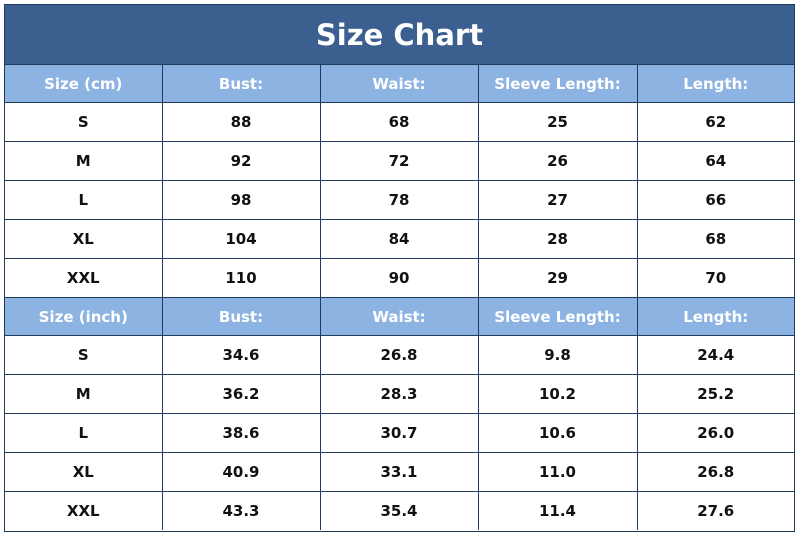 The height and width of the screenshot is (537, 800). I want to click on measurement-cell: 43.3, so click(241, 510).